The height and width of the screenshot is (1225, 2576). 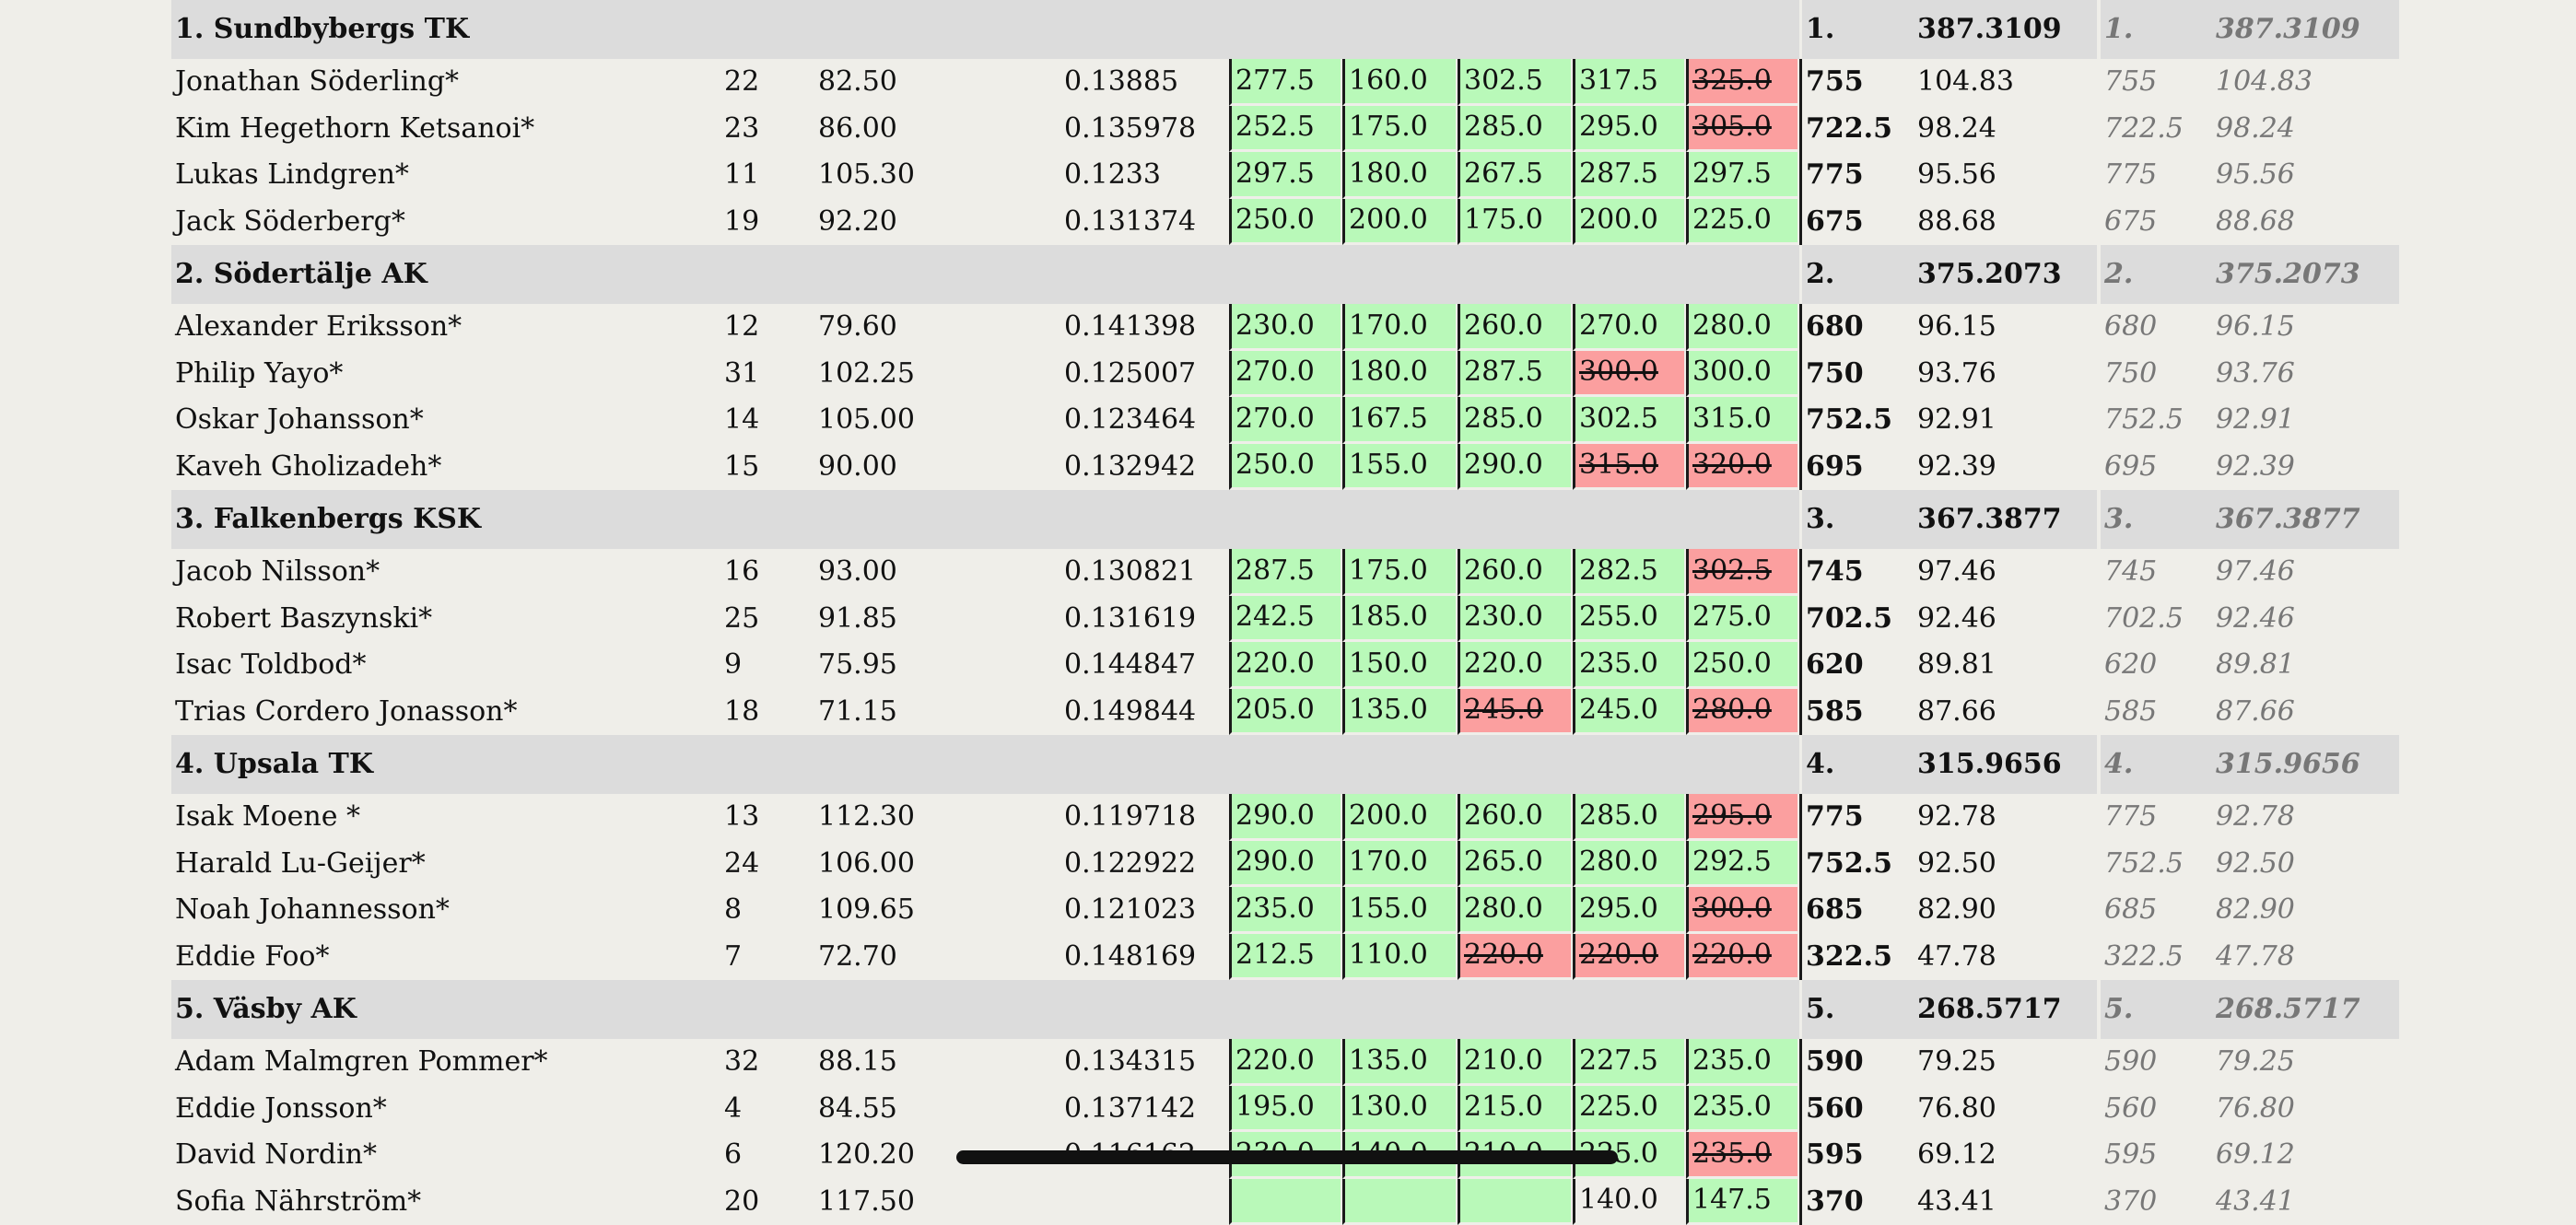 What do you see at coordinates (1743, 665) in the screenshot?
I see `attempt-5: 250.0` at bounding box center [1743, 665].